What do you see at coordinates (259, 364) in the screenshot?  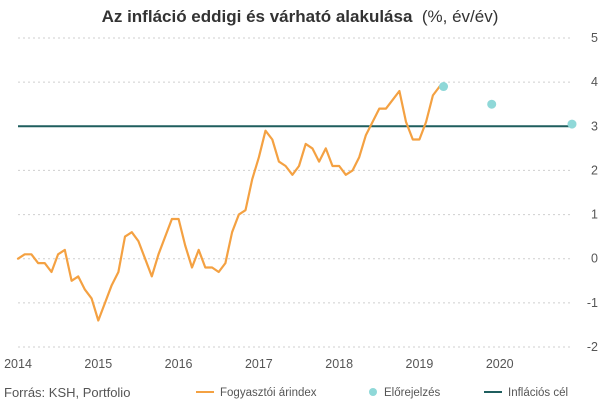 I see `x-tick-label: 2017` at bounding box center [259, 364].